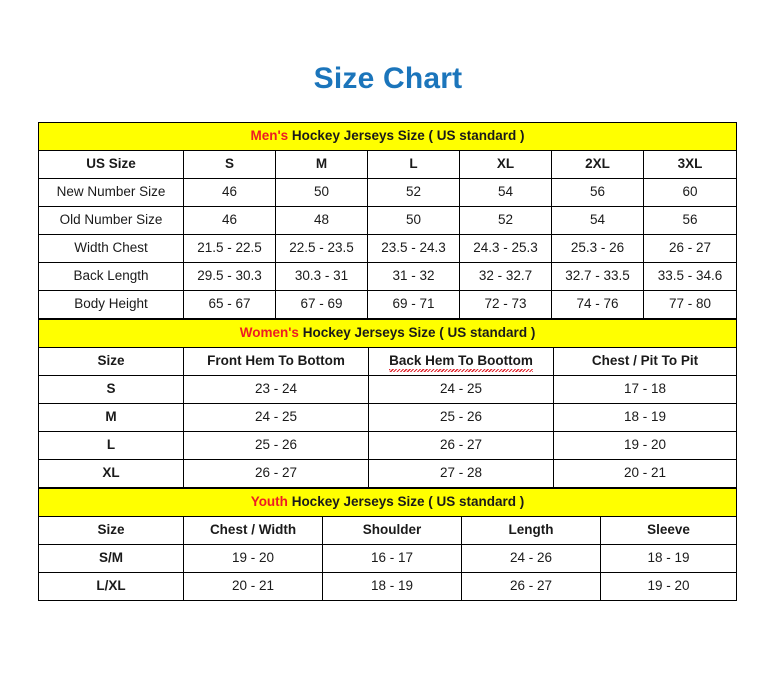 The image size is (776, 692). What do you see at coordinates (505, 220) in the screenshot?
I see `mens-cell-1-3: 52` at bounding box center [505, 220].